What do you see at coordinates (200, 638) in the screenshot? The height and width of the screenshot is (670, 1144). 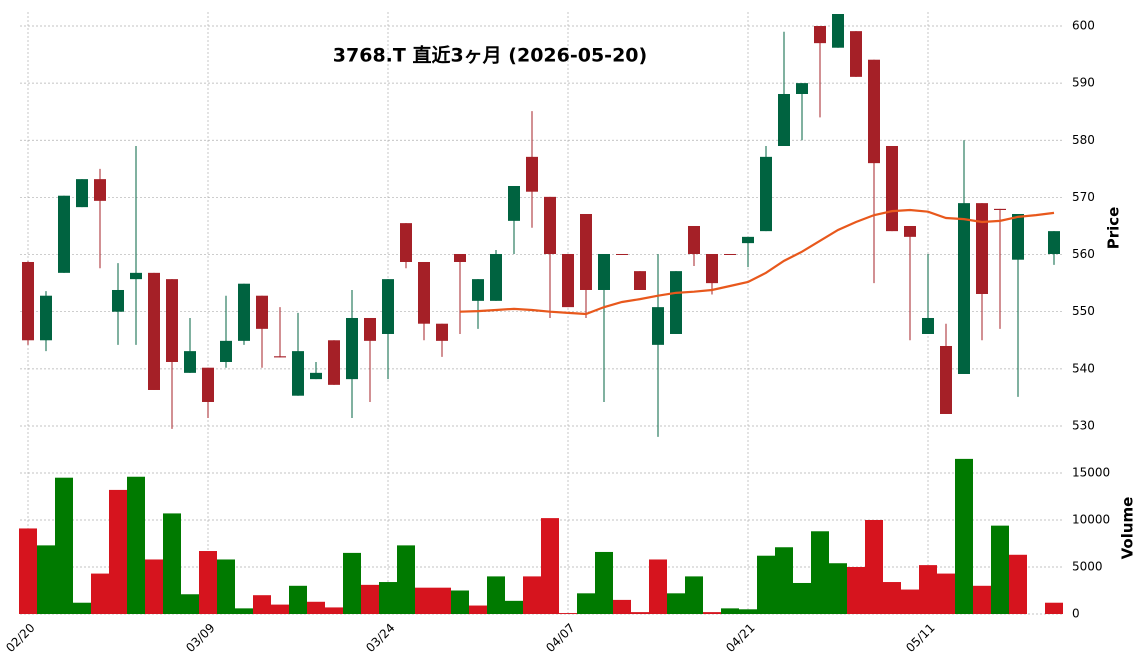 I see `x-tick-label: 03/09` at bounding box center [200, 638].